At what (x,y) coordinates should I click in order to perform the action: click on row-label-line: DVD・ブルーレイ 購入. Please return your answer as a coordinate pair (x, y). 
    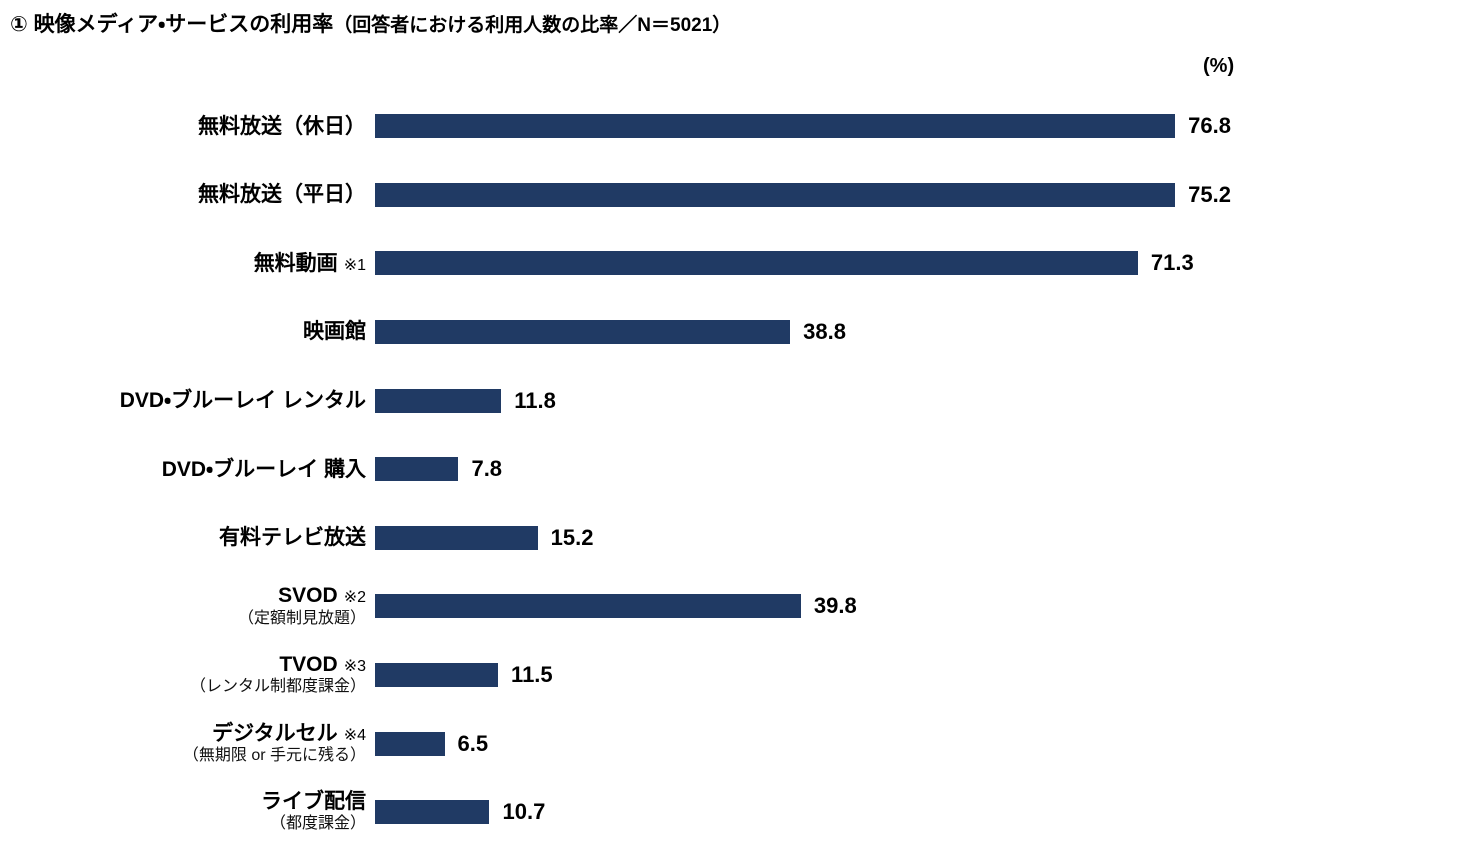
    Looking at the image, I should click on (183, 469).